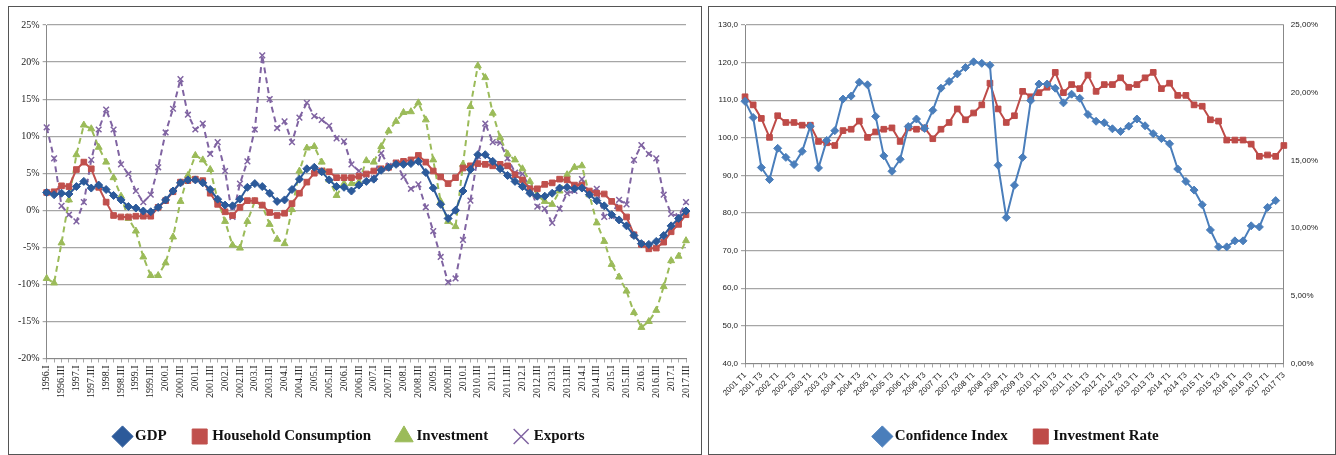 The height and width of the screenshot is (455, 1336). What do you see at coordinates (641, 378) in the screenshot?
I see `x-tick-label: 2016.I` at bounding box center [641, 378].